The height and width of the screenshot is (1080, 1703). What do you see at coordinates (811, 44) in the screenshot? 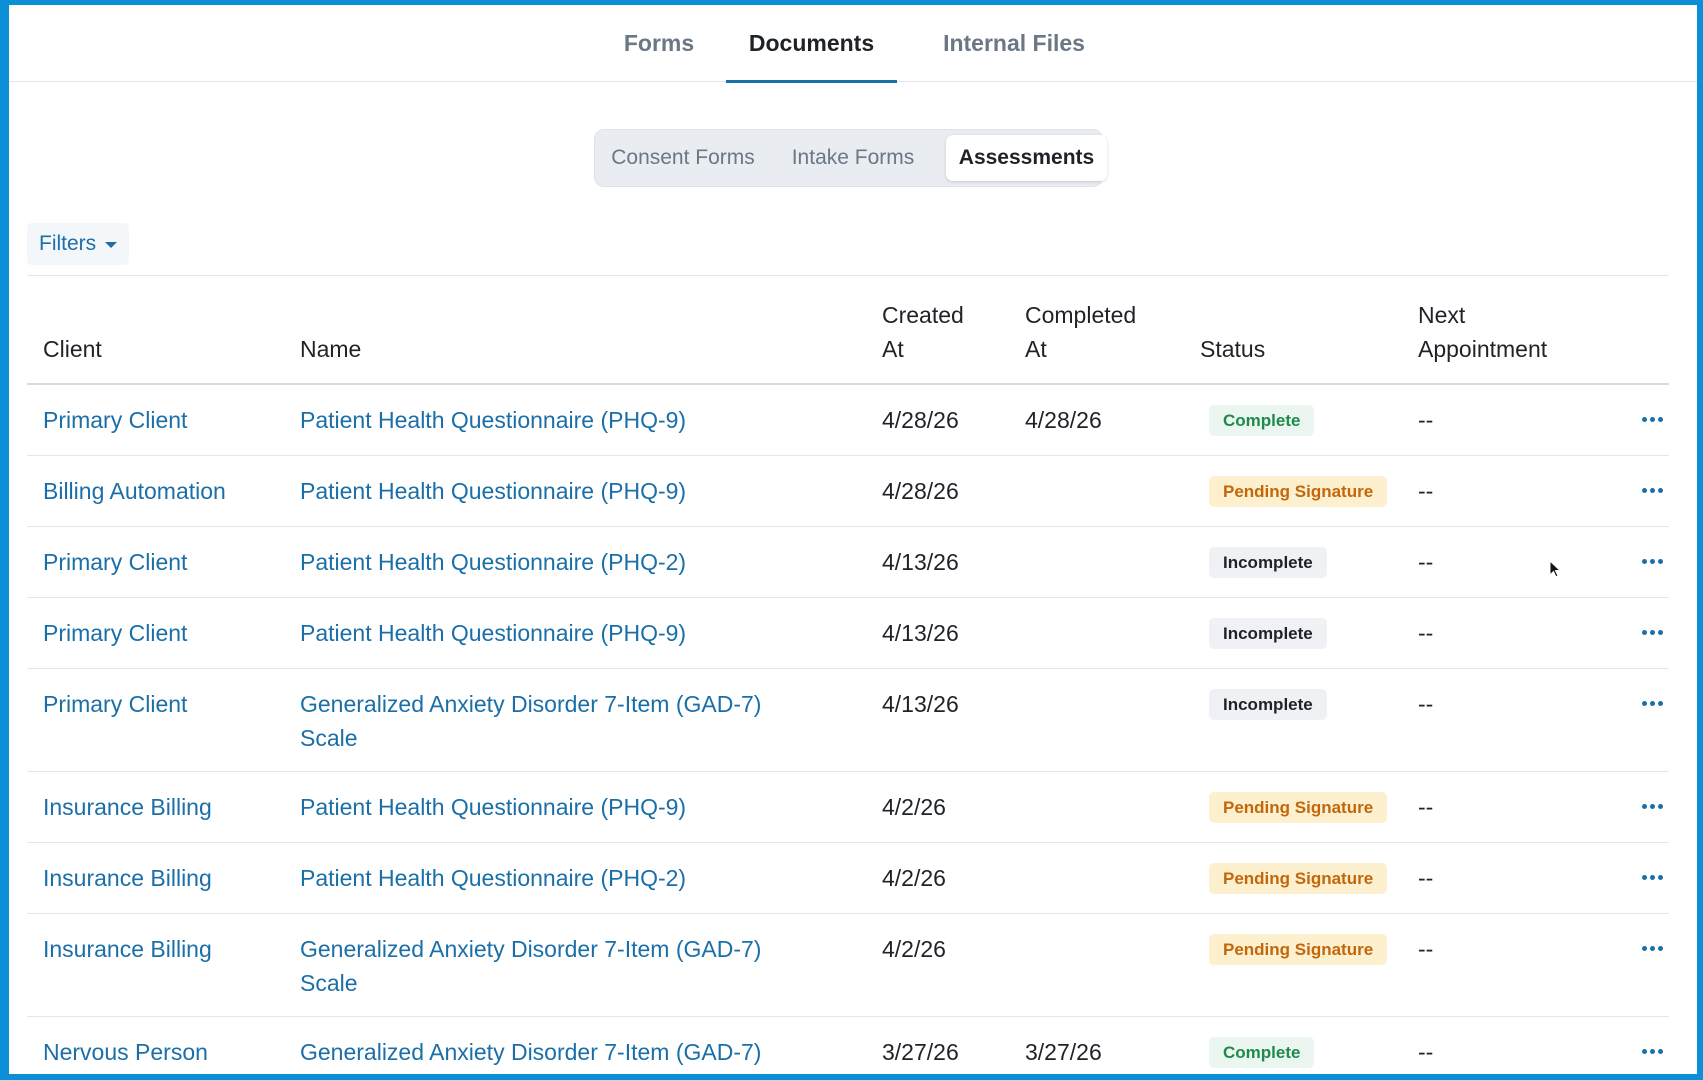
I see `tab-documents: Documents` at bounding box center [811, 44].